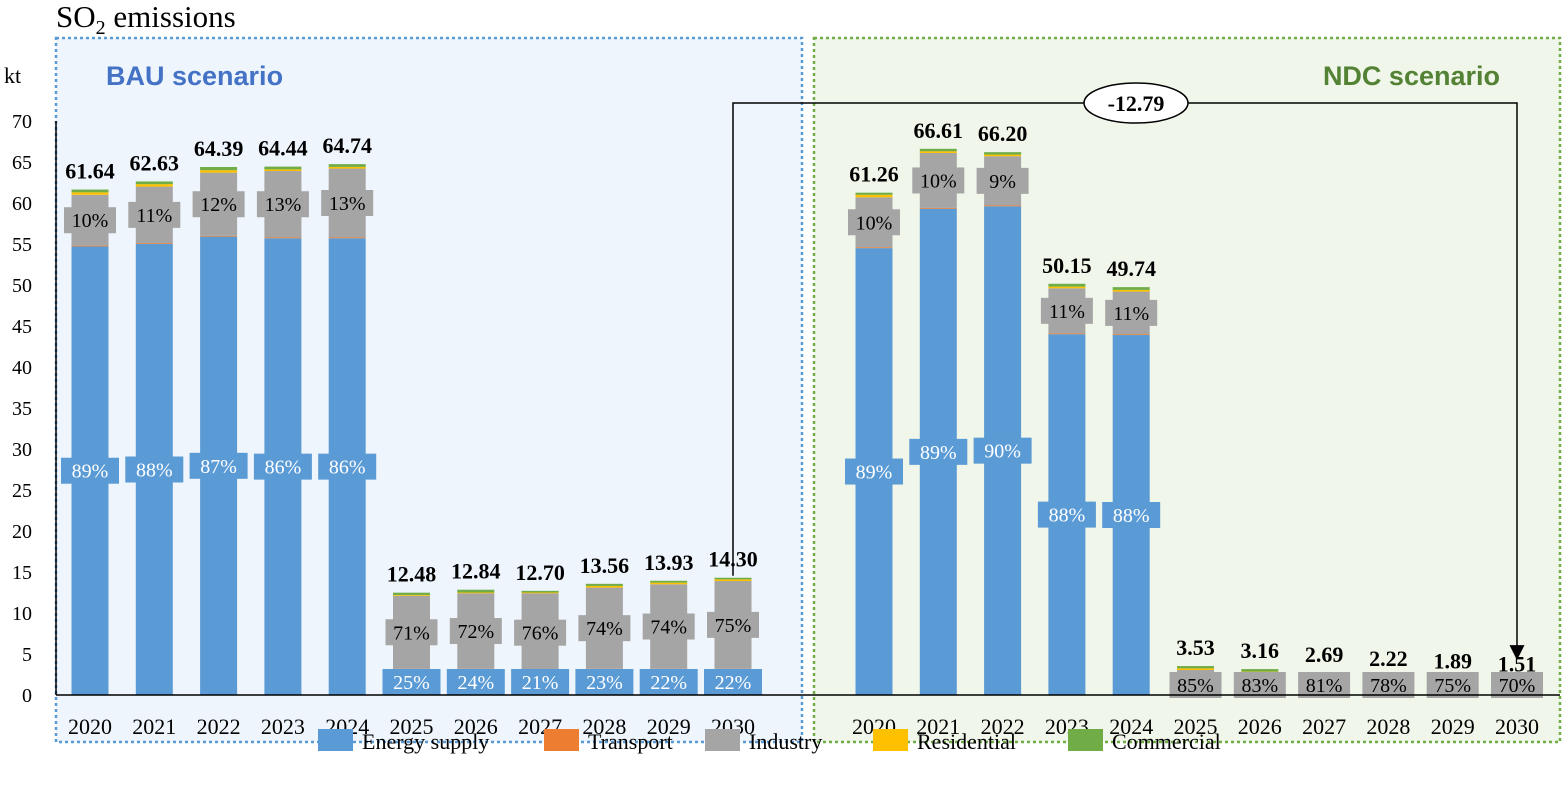  Describe the element at coordinates (1453, 726) in the screenshot. I see `x-tick-label: 2029` at that location.